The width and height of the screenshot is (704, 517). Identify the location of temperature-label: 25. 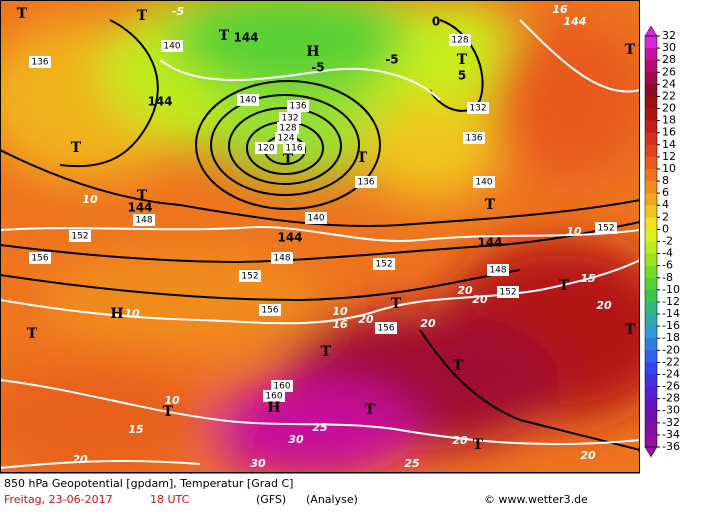
(320, 427).